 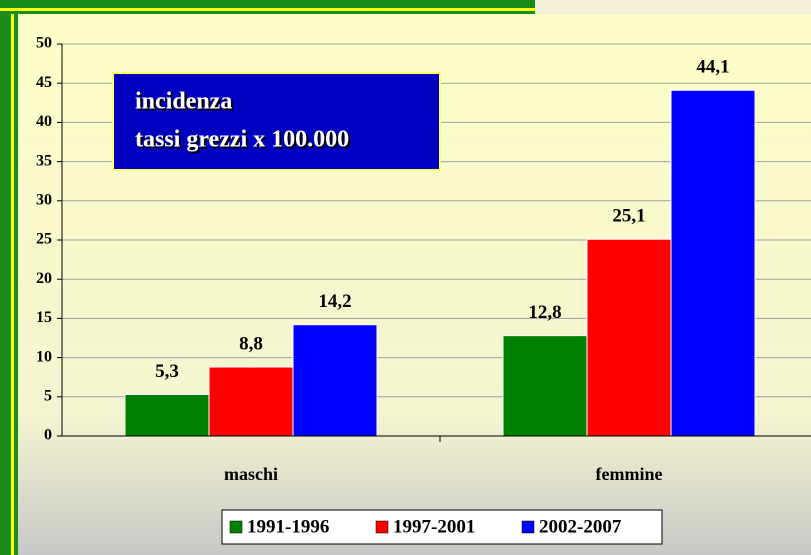 I want to click on annotation: incidenza, so click(x=183, y=102).